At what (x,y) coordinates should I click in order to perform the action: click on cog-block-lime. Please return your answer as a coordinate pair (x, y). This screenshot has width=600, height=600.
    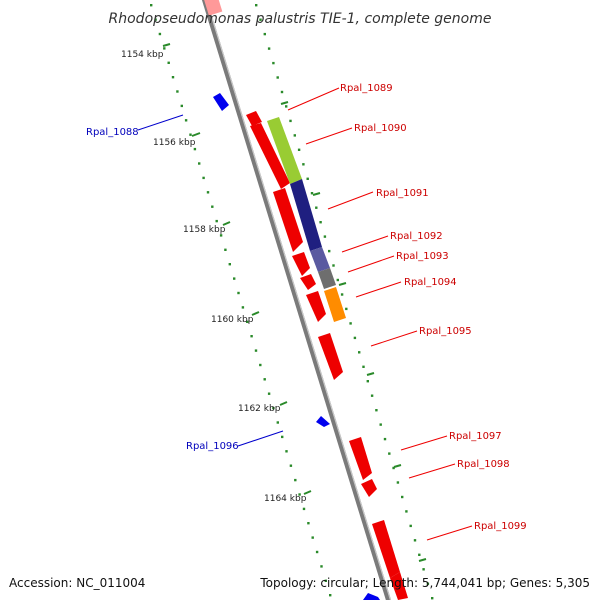
    Looking at the image, I should click on (284, 150).